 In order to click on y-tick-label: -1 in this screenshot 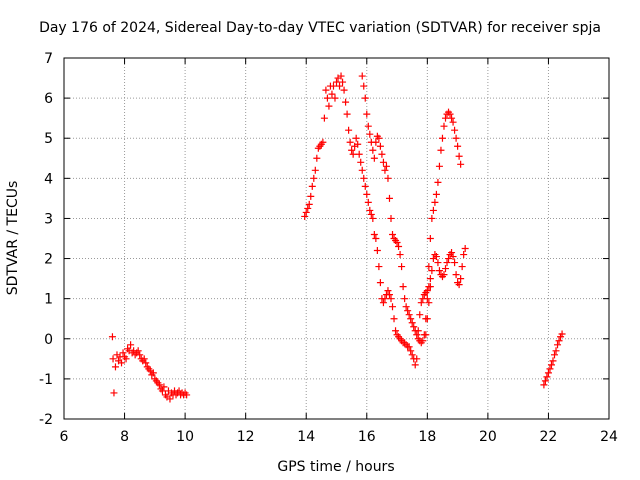, I will do `click(46, 380)`.